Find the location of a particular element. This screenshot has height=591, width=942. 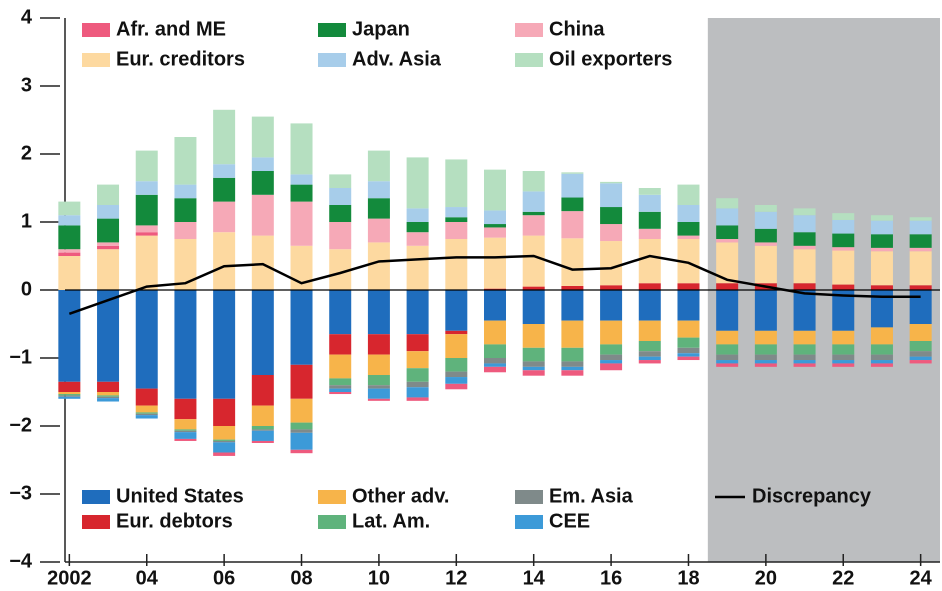

y-tick-label: 1 is located at coordinates (26, 221).